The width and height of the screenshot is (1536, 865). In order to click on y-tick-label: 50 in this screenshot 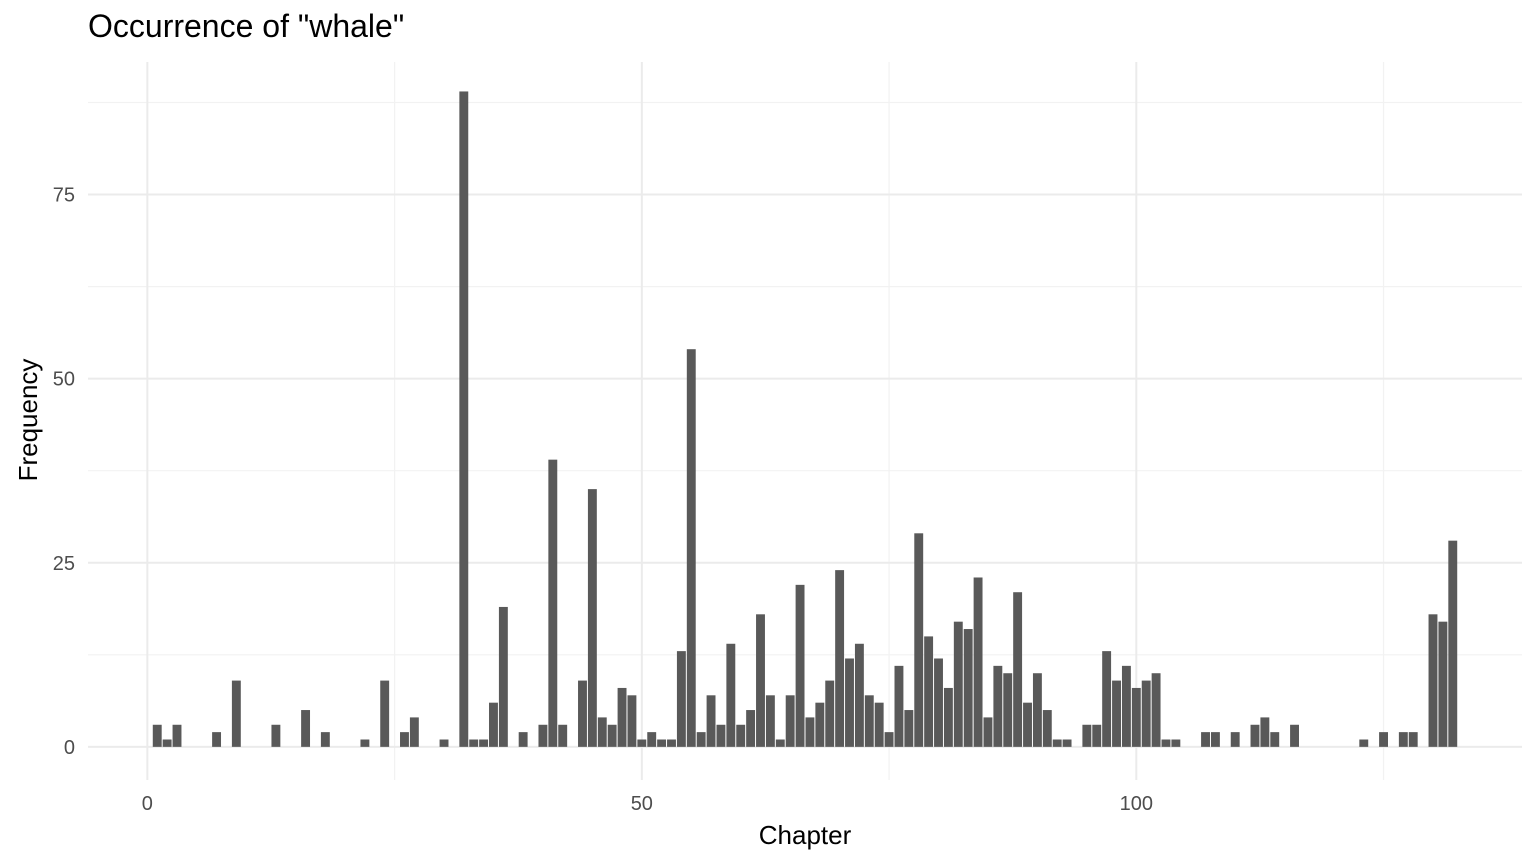, I will do `click(64, 380)`.